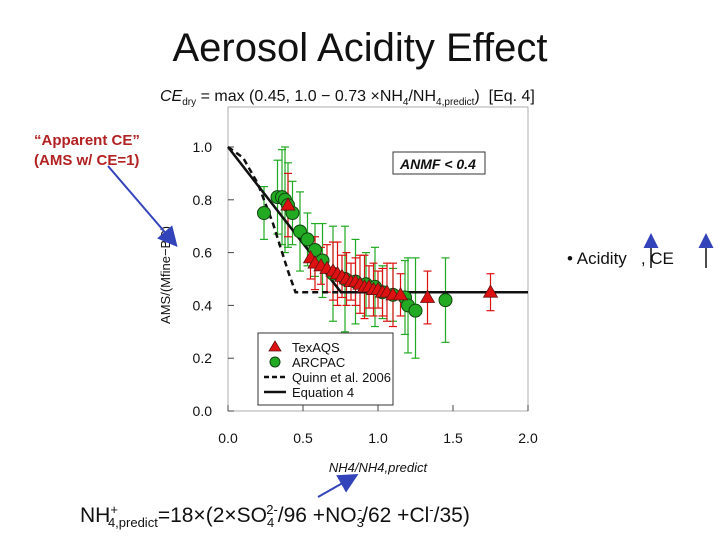  Describe the element at coordinates (338, 486) in the screenshot. I see `eq-arrow` at that location.